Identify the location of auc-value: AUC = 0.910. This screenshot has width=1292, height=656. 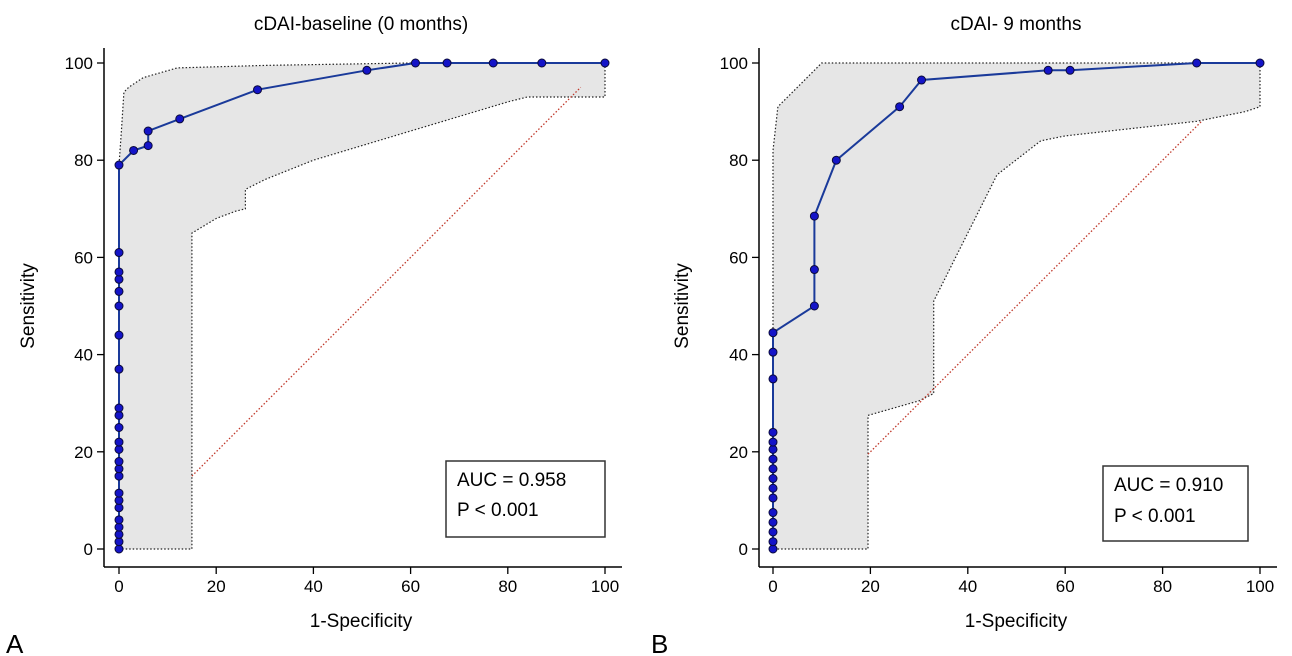
(1168, 485).